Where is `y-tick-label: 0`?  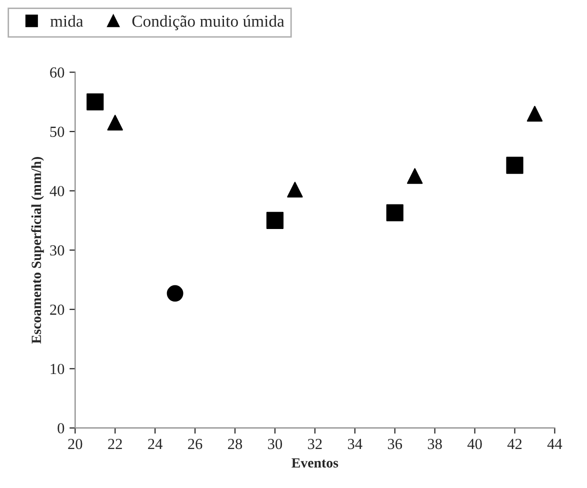
y-tick-label: 0 is located at coordinates (61, 428).